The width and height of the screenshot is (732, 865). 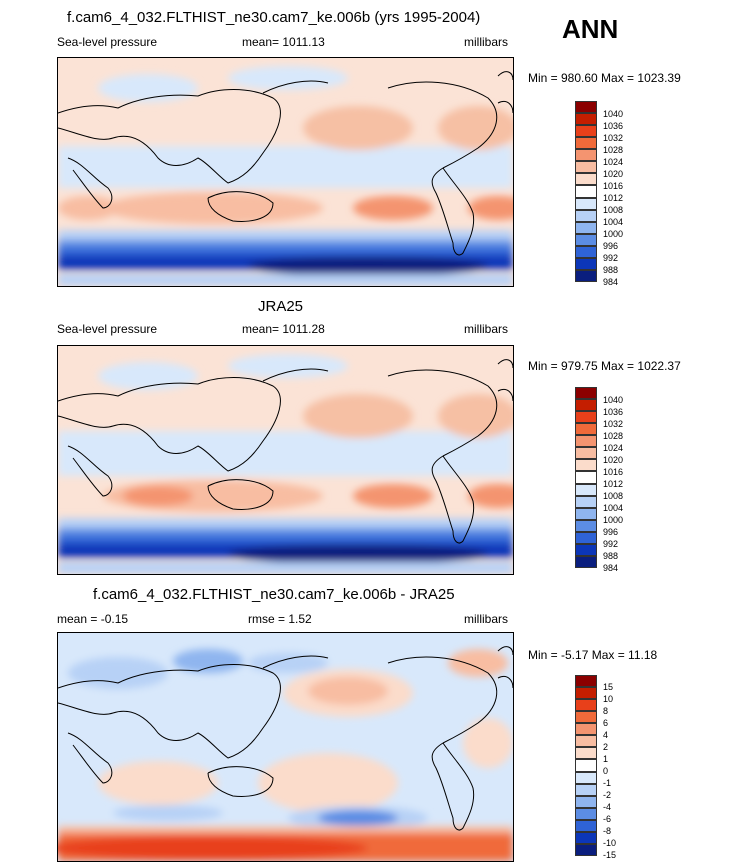 I want to click on panel-2-colorbar-label: 1000, so click(x=613, y=520).